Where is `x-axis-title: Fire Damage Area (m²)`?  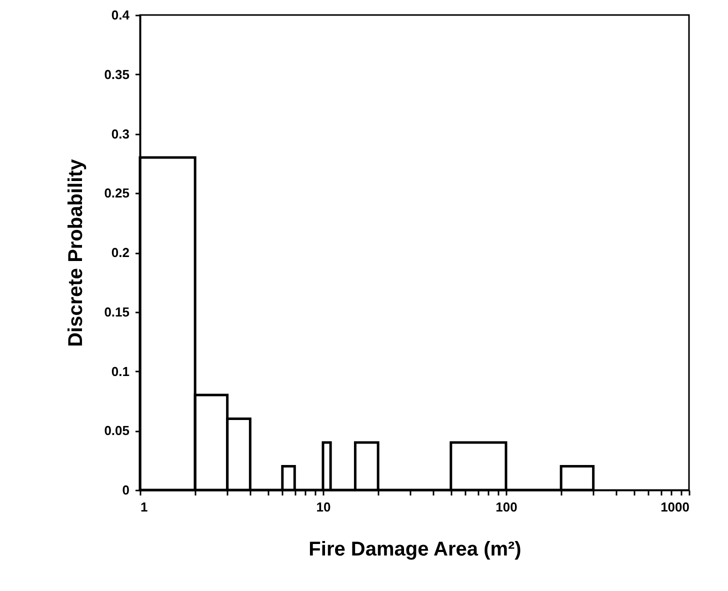
x-axis-title: Fire Damage Area (m²) is located at coordinates (415, 549).